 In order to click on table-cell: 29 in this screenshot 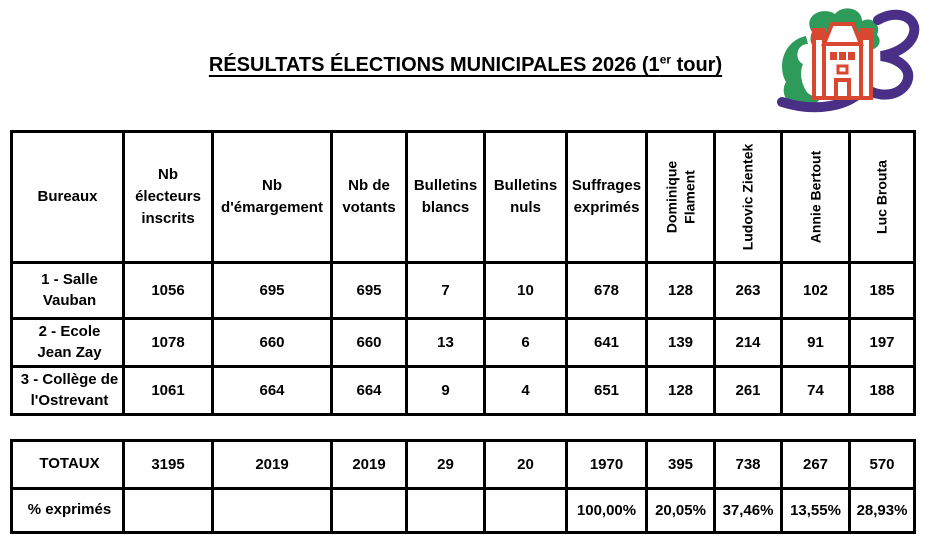, I will do `click(445, 464)`.